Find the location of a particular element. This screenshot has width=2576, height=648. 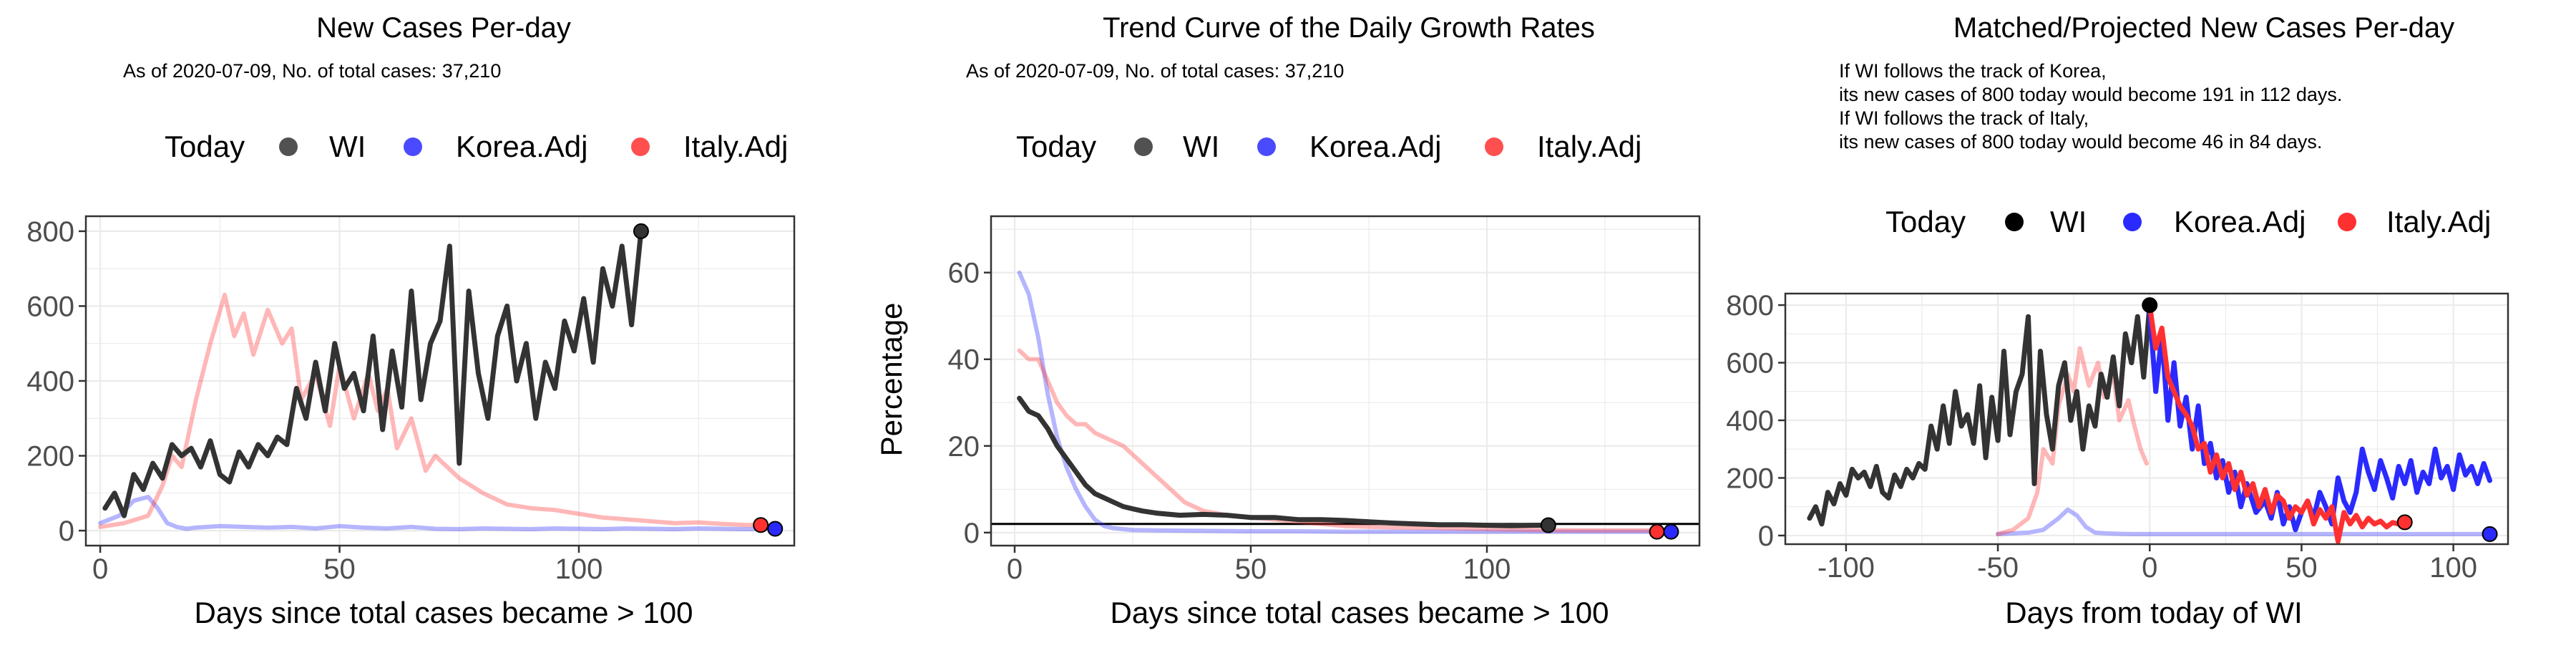

plot-area is located at coordinates (1345, 381).